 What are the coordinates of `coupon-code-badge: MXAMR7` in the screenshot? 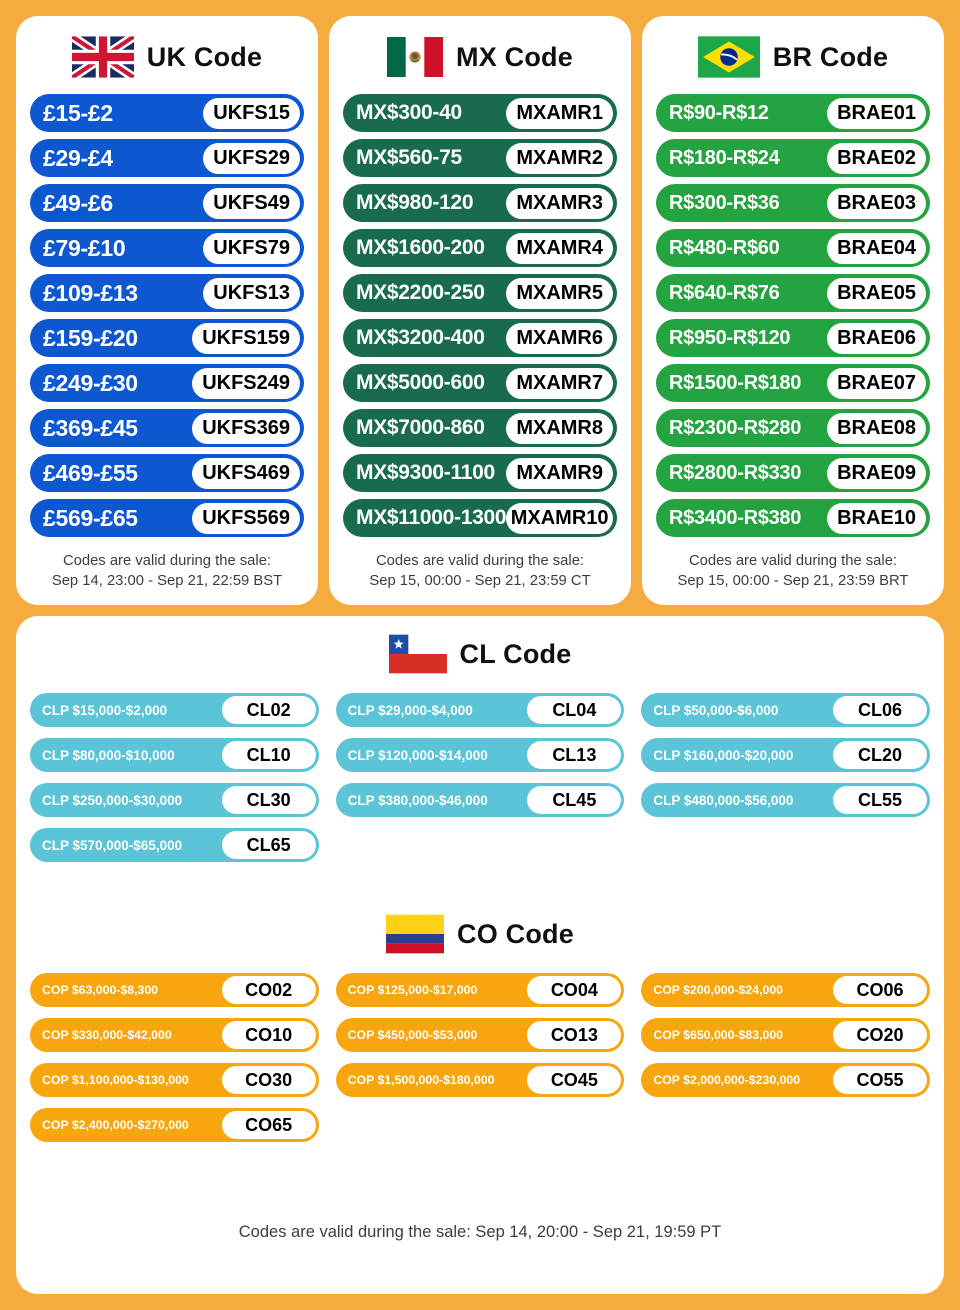 It's located at (559, 383).